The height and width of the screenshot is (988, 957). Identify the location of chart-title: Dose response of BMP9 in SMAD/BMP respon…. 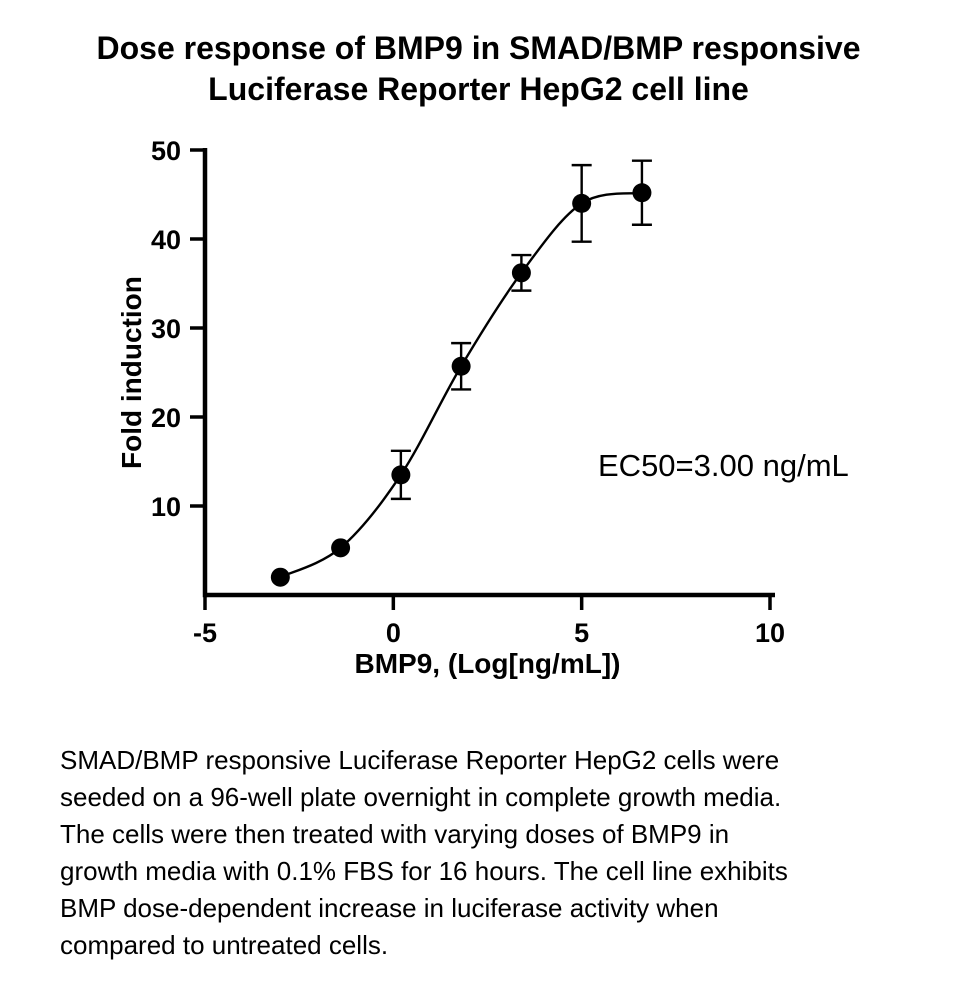
(478, 68).